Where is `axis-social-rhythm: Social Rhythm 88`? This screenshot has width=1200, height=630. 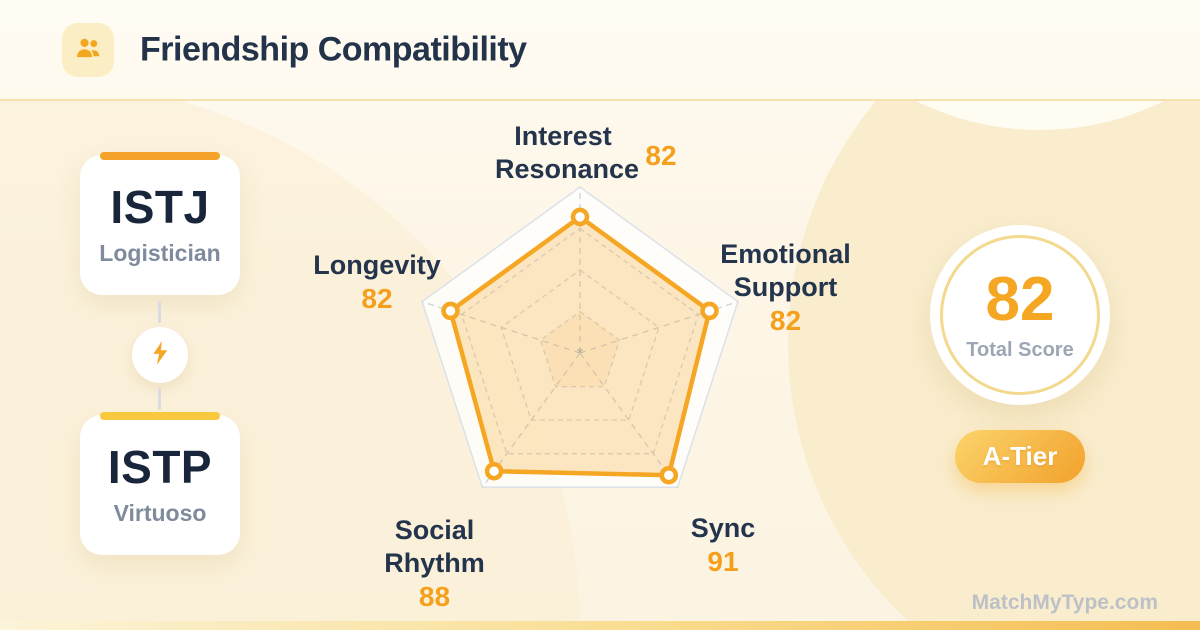 axis-social-rhythm: Social Rhythm 88 is located at coordinates (434, 563).